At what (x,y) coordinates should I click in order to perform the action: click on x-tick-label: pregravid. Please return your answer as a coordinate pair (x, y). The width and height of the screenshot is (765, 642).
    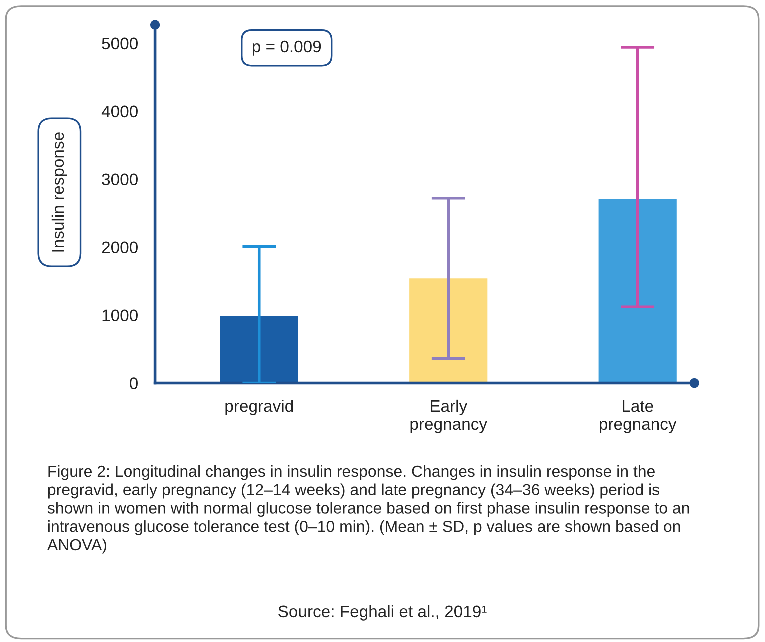
    Looking at the image, I should click on (260, 408).